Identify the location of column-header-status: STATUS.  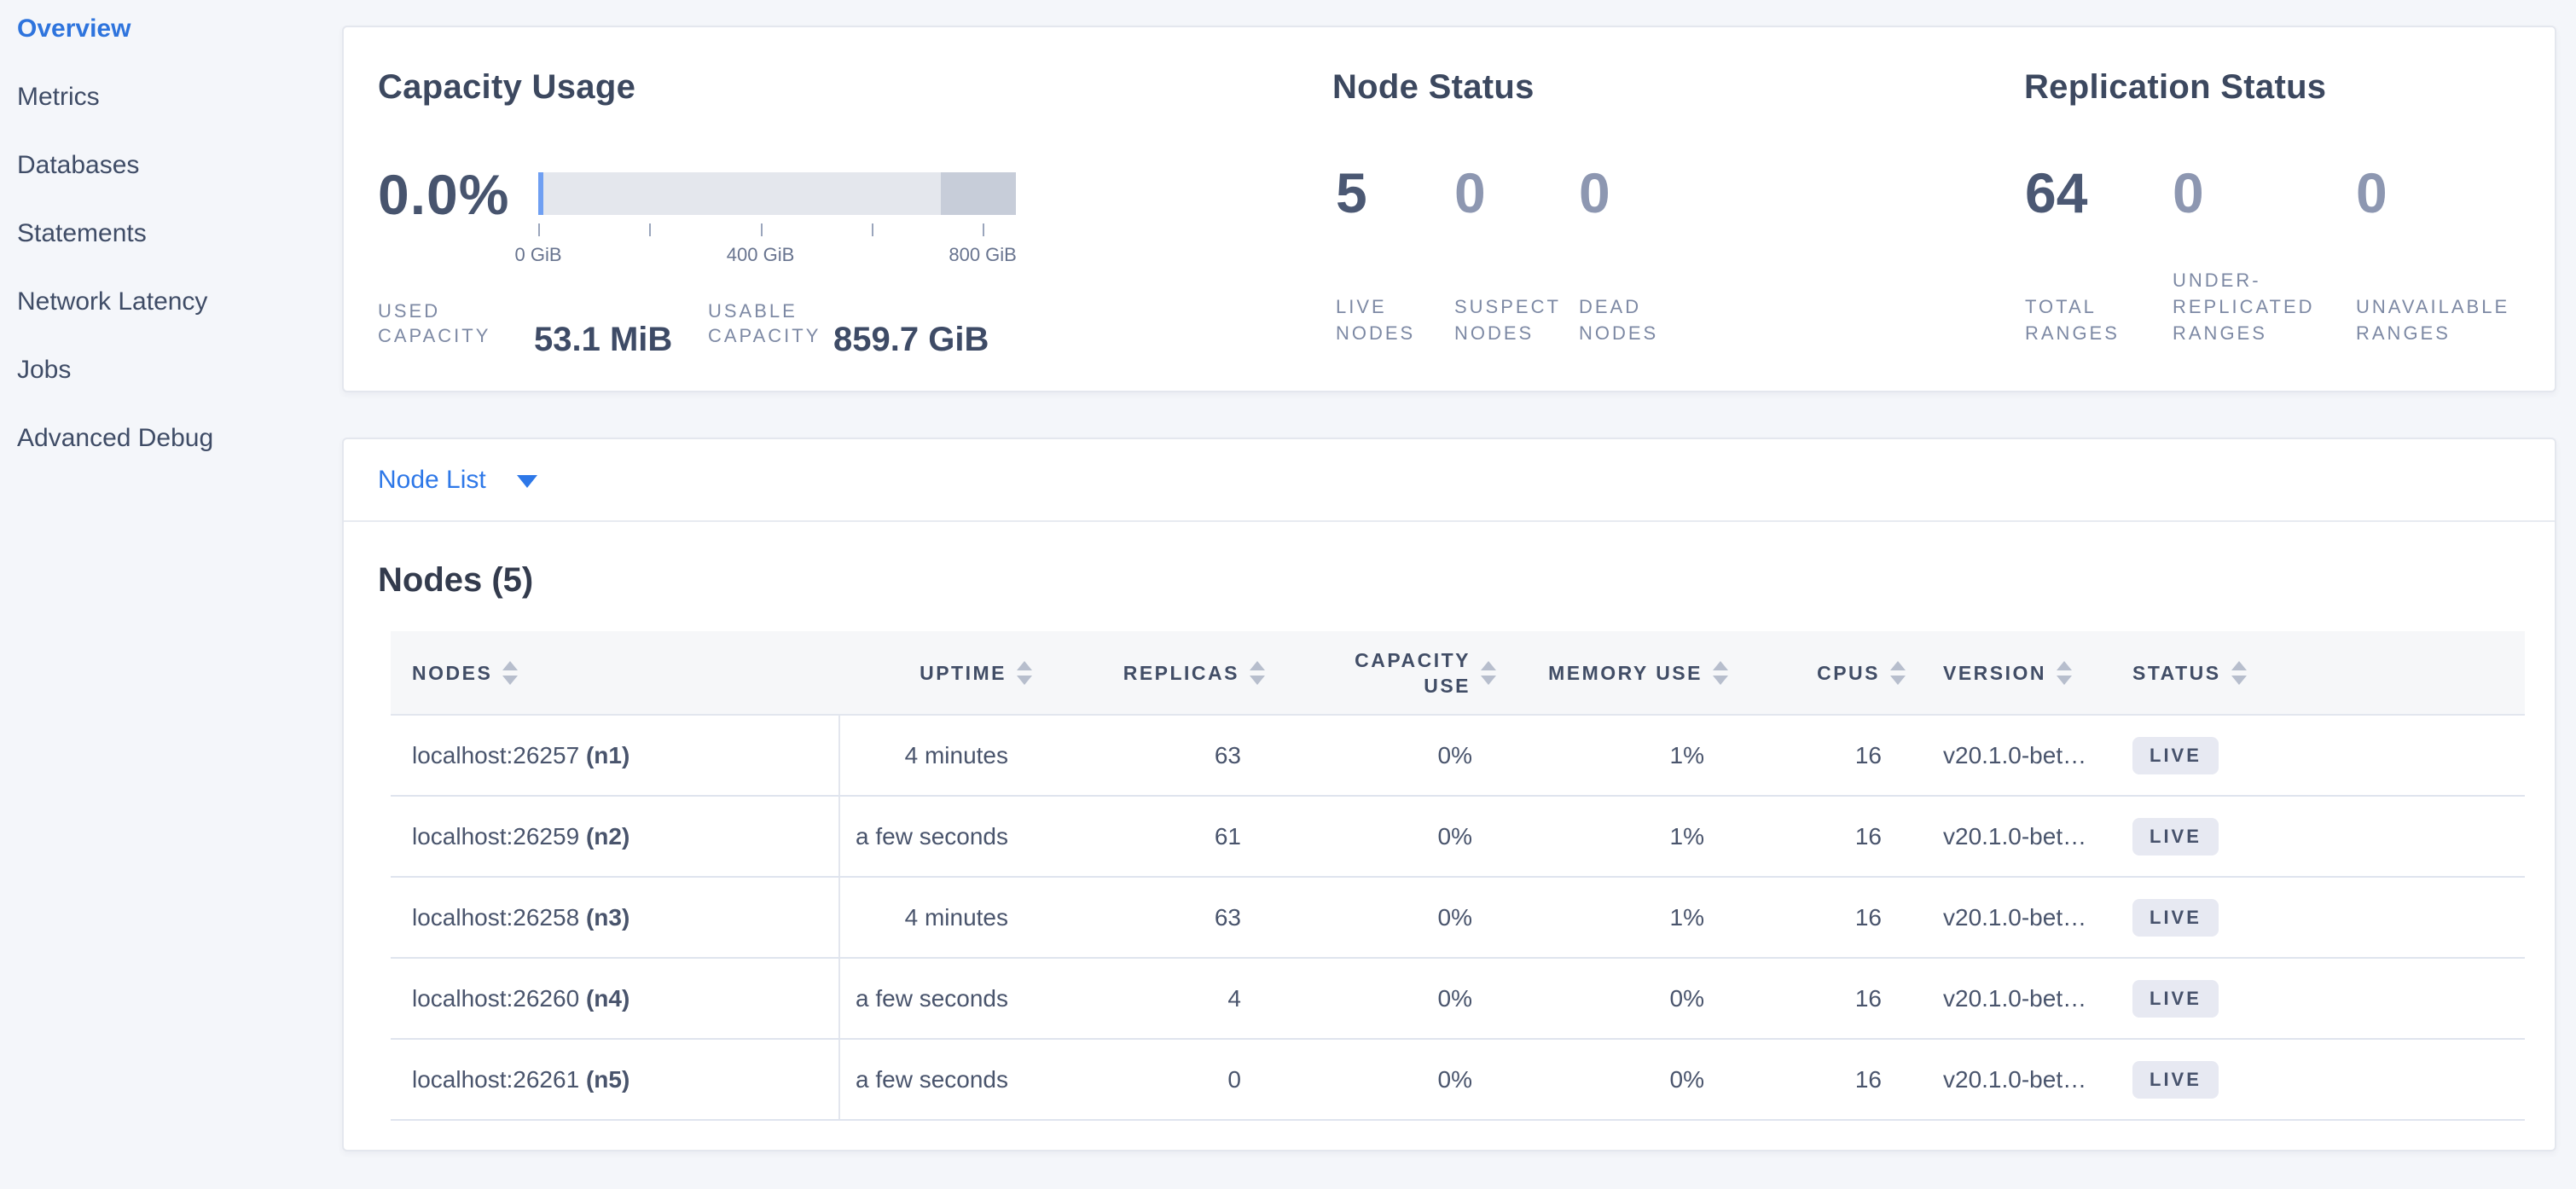
(2316, 672).